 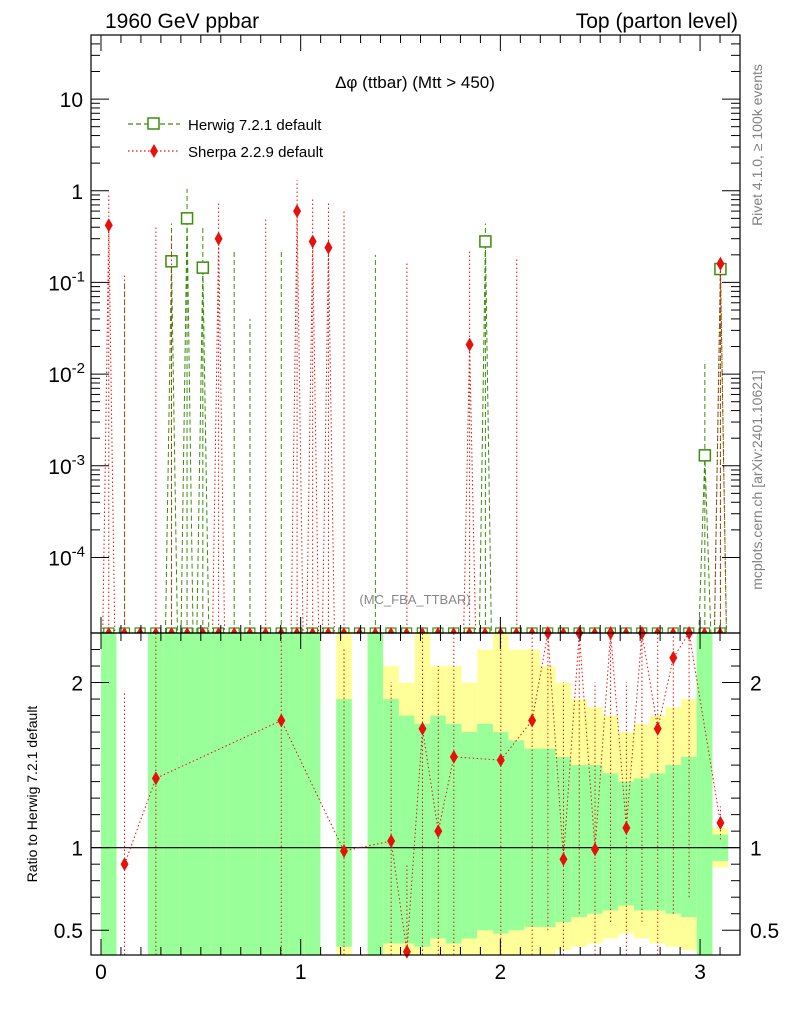 I want to click on ratio-ylabel: Ratio to Herwig 7.2.1 default, so click(x=32, y=794).